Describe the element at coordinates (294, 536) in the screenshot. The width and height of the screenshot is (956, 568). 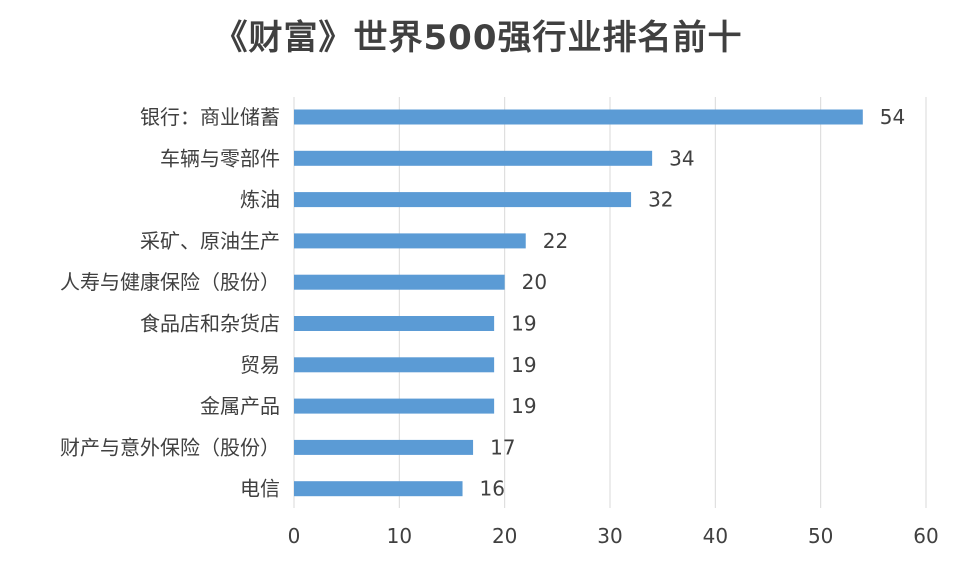
I see `x-tick-label: 0` at that location.